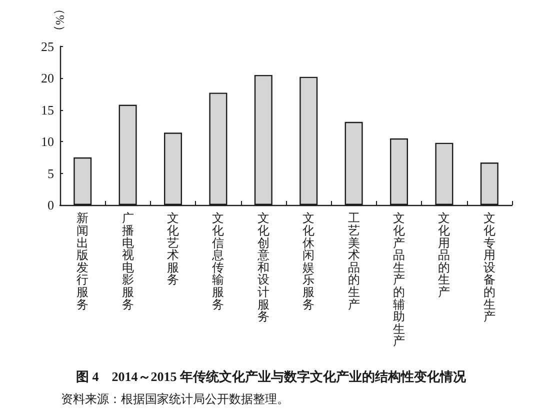 The width and height of the screenshot is (542, 415). I want to click on text: 资料来源：根据国家统计局公开数据整理。, so click(175, 399).